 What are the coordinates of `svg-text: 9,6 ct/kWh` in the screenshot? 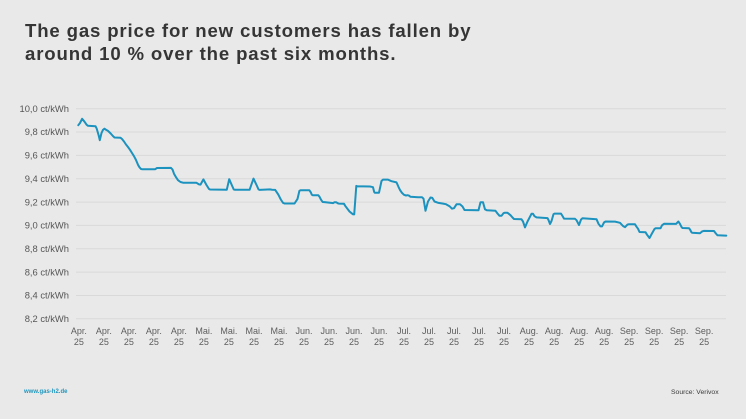 It's located at (47, 155).